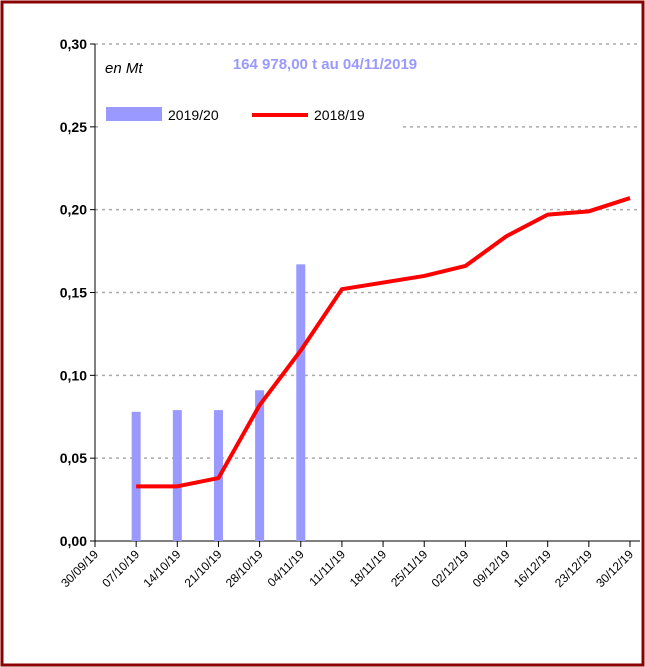 The width and height of the screenshot is (645, 667). Describe the element at coordinates (134, 114) in the screenshot. I see `legend-swatch` at that location.